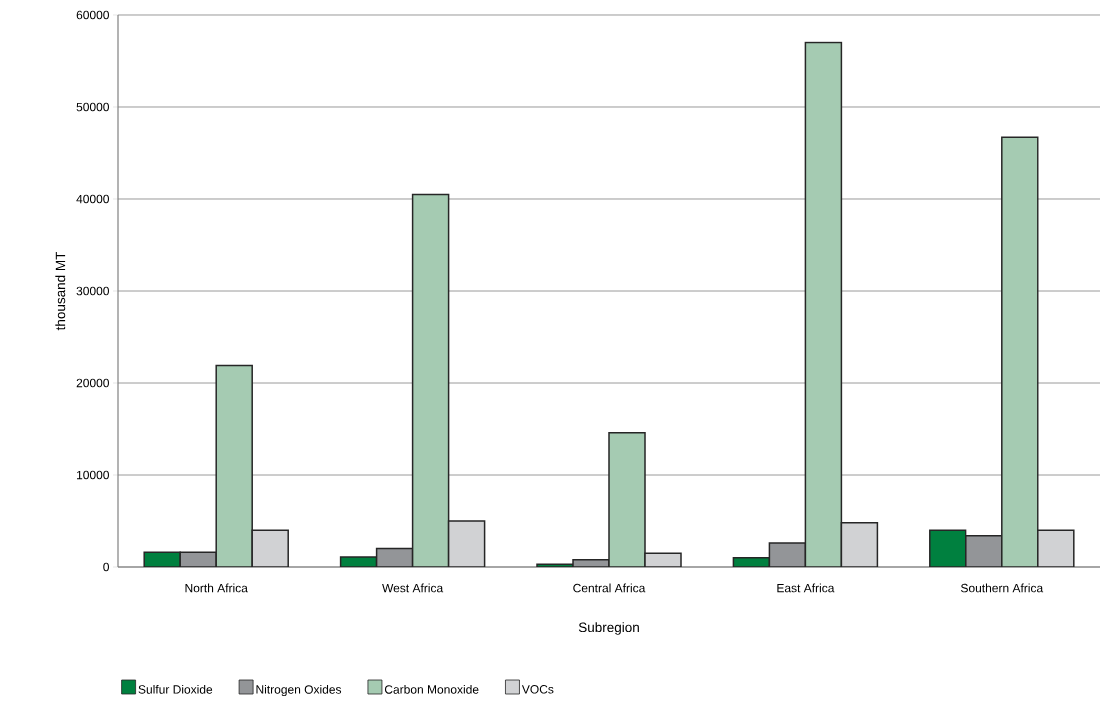 The width and height of the screenshot is (1102, 707). Describe the element at coordinates (609, 588) in the screenshot. I see `x-tick-label: Central Africa` at that location.